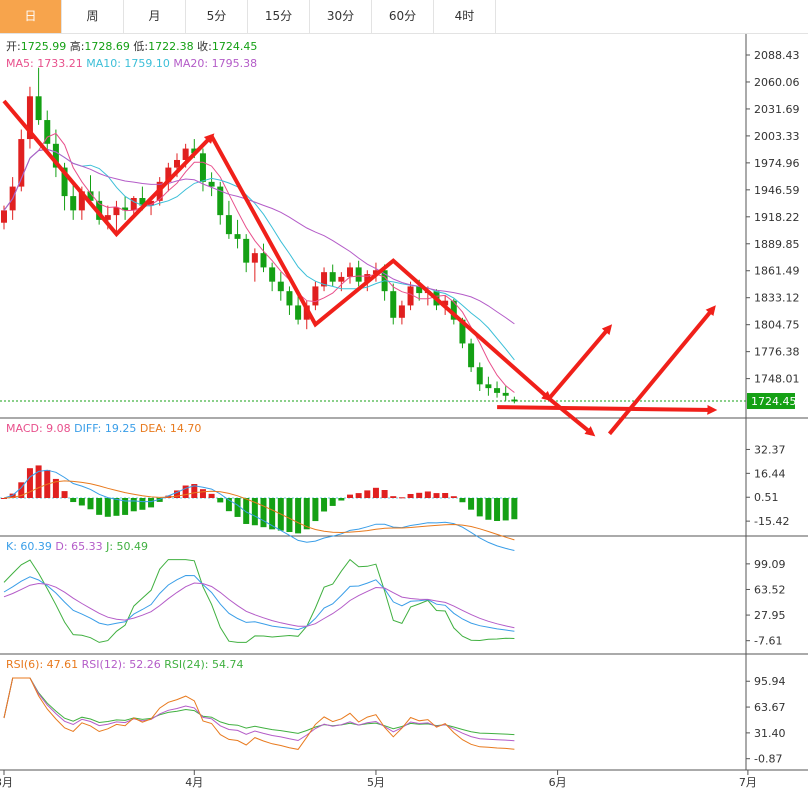  I want to click on dea-line, so click(259, 510).